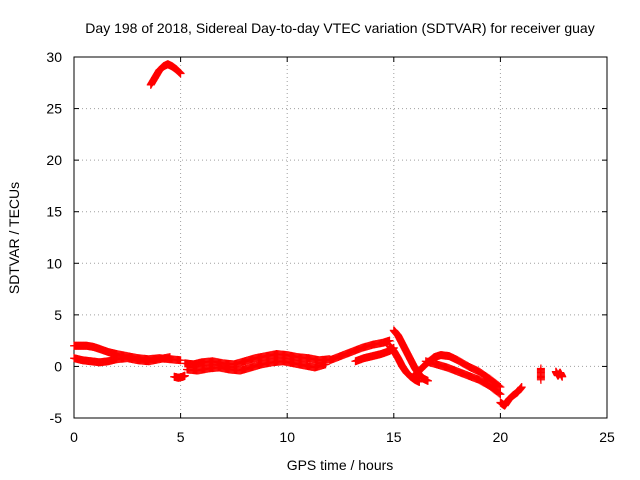 The height and width of the screenshot is (480, 640). Describe the element at coordinates (540, 374) in the screenshot. I see `series-isolated-22h` at that location.